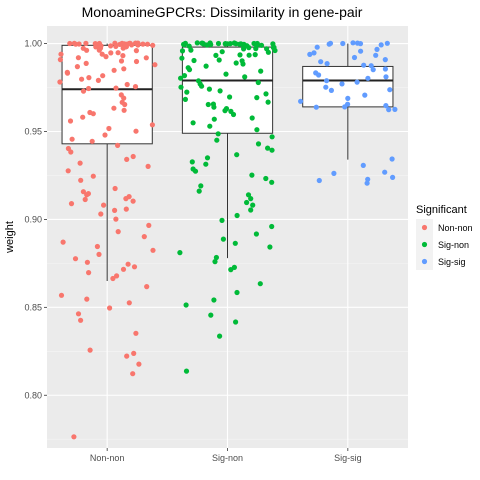 The width and height of the screenshot is (480, 480). I want to click on y-tick-label: 0.90, so click(33, 219).